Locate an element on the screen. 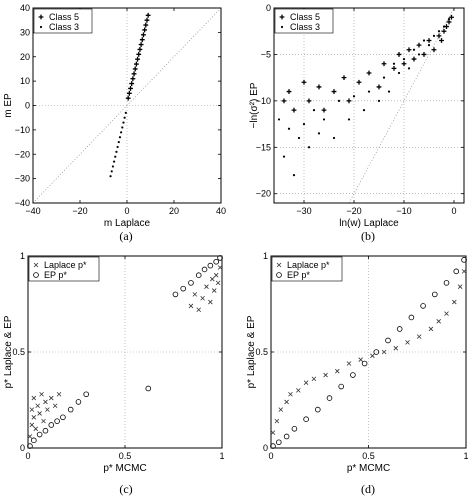 This screenshot has width=474, height=499. panel-caption: (a) is located at coordinates (125, 236).